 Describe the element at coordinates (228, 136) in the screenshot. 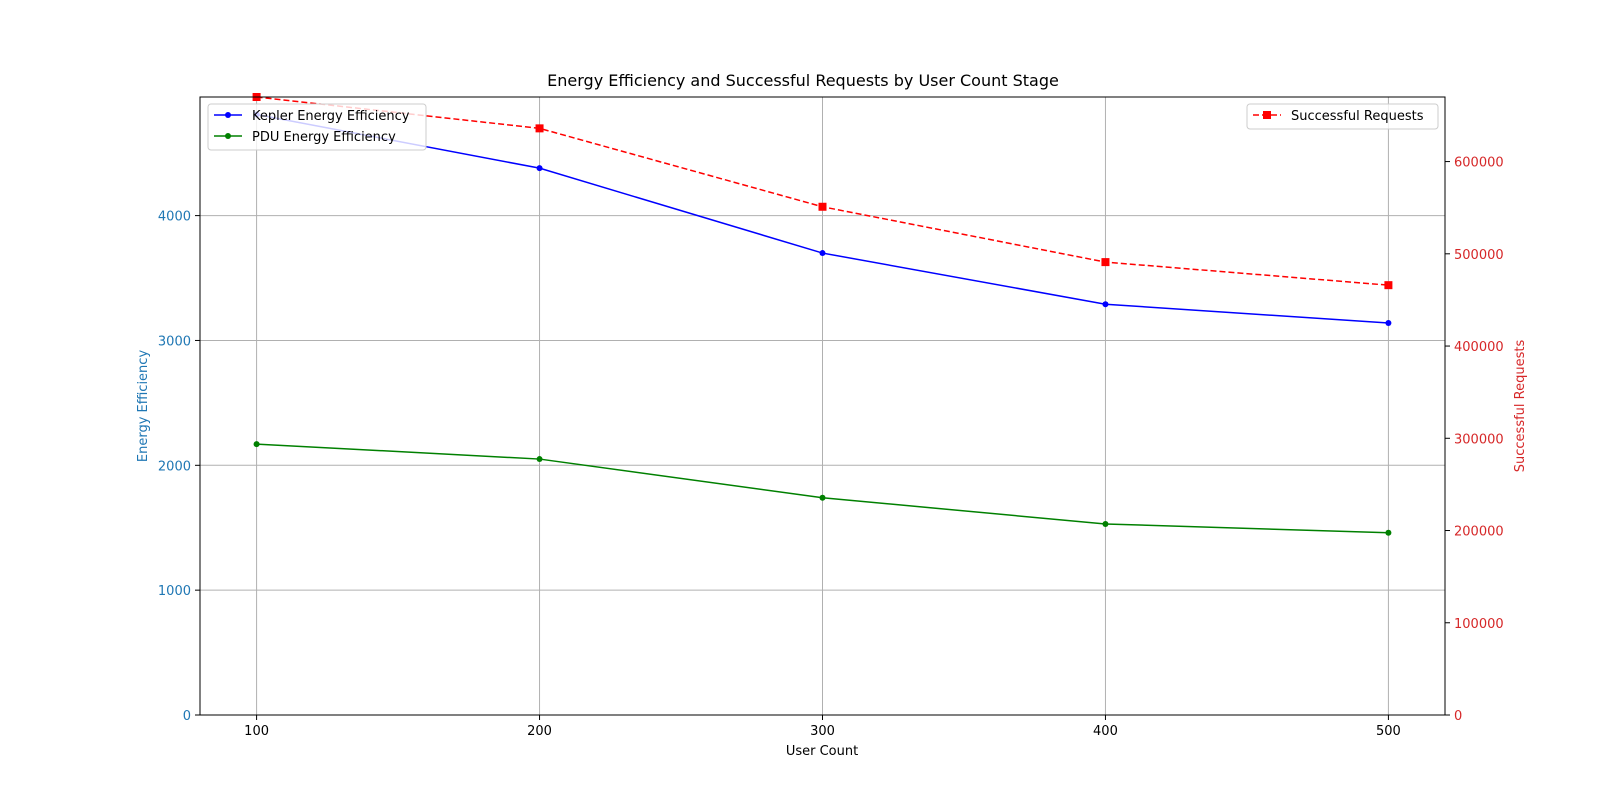

I see `legend-pdu-marker` at that location.